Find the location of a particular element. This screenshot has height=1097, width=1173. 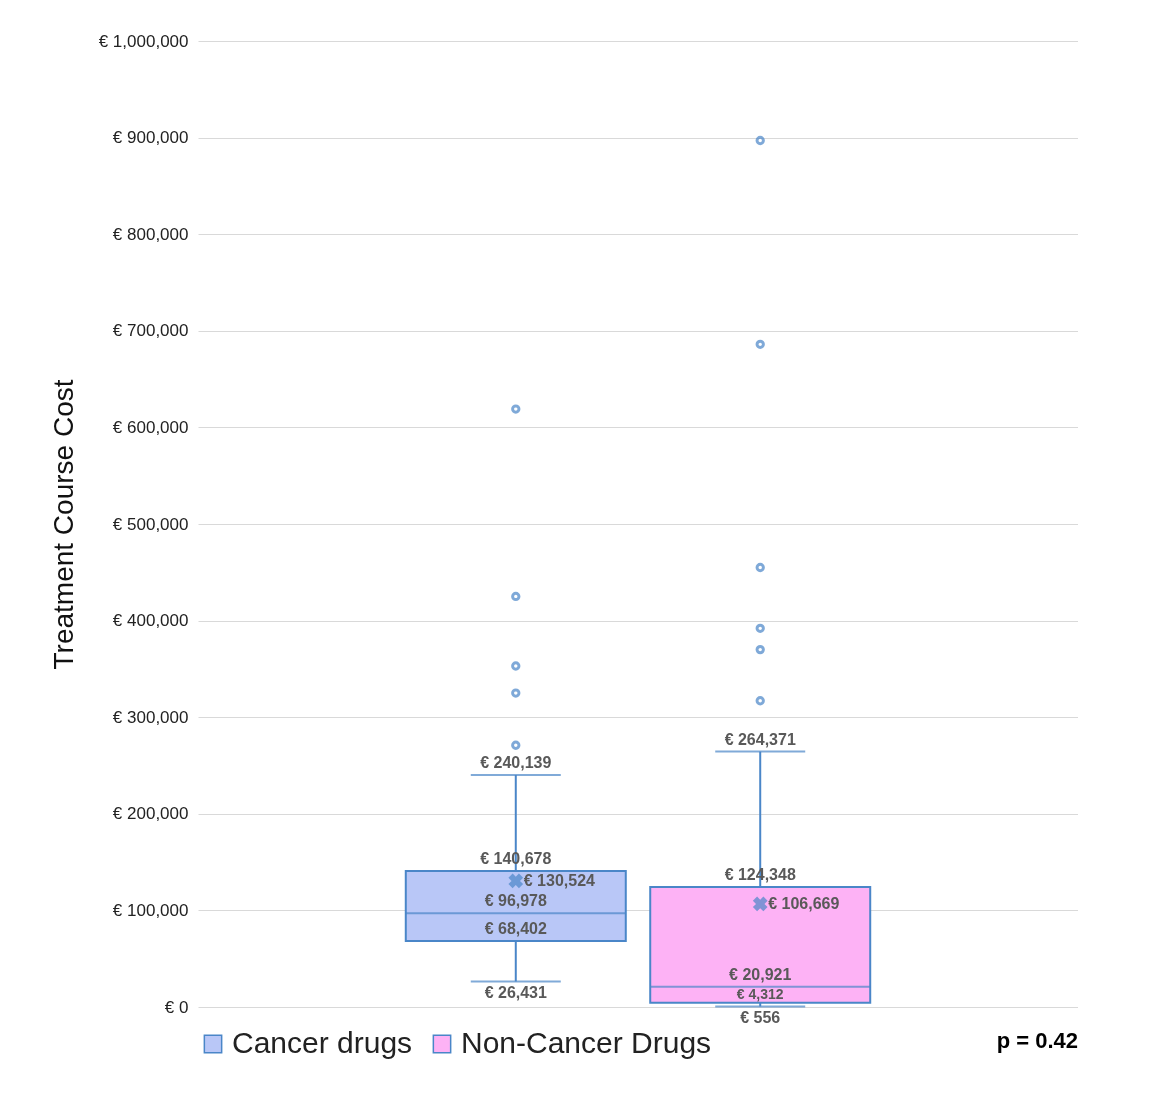

annotation: € 96,978 is located at coordinates (516, 901).